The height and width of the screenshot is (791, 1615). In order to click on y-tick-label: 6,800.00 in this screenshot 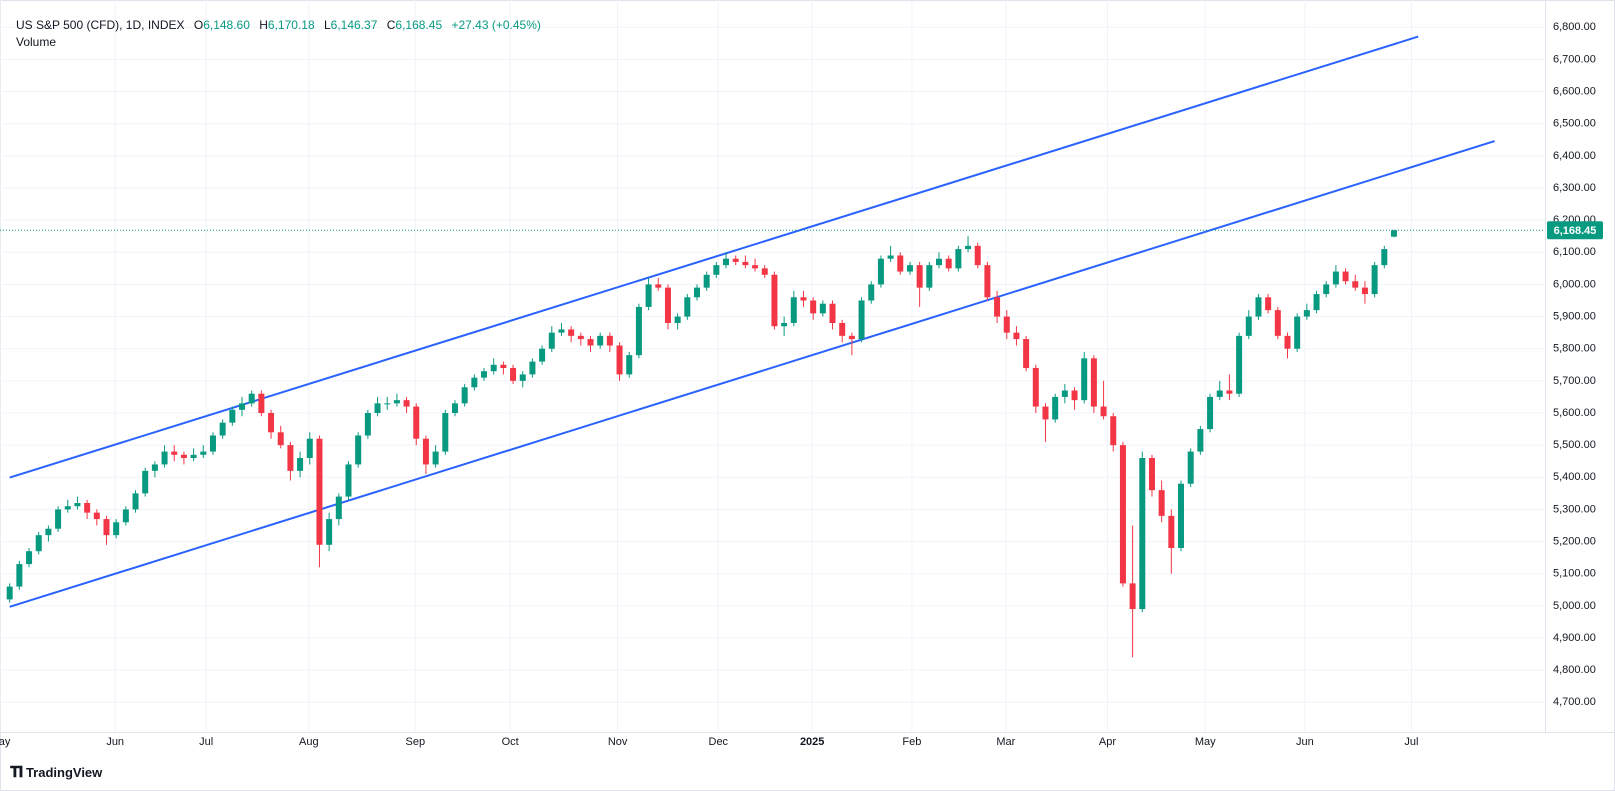, I will do `click(1574, 27)`.